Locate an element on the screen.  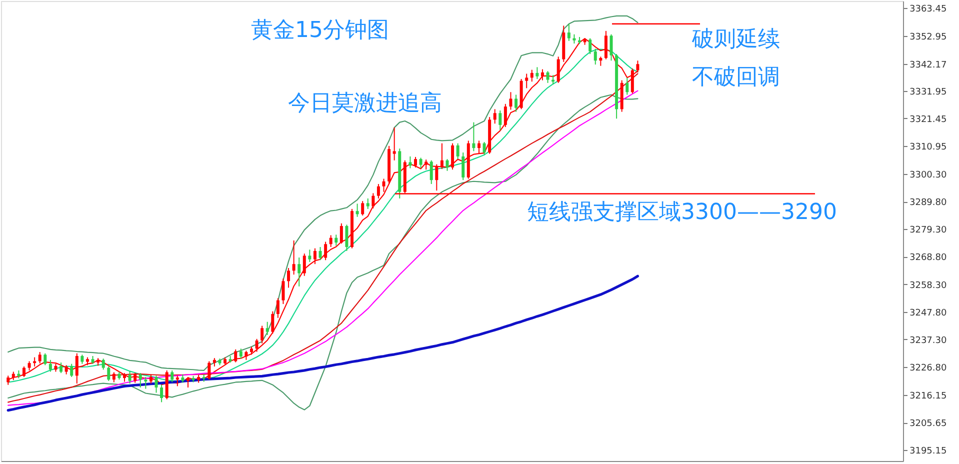
y-tick-label: 3300.30 is located at coordinates (928, 175).